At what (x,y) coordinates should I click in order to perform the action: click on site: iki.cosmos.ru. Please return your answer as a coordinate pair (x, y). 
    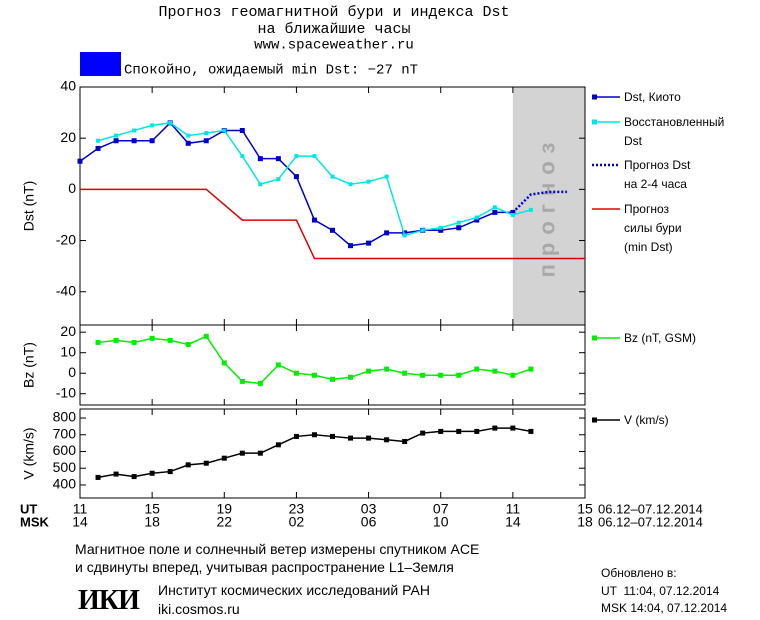
    Looking at the image, I should click on (199, 609).